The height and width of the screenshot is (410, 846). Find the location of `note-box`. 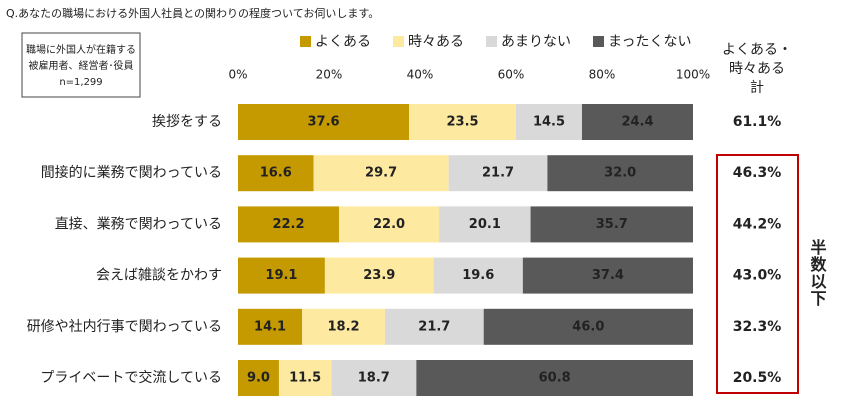

note-box is located at coordinates (81, 65).